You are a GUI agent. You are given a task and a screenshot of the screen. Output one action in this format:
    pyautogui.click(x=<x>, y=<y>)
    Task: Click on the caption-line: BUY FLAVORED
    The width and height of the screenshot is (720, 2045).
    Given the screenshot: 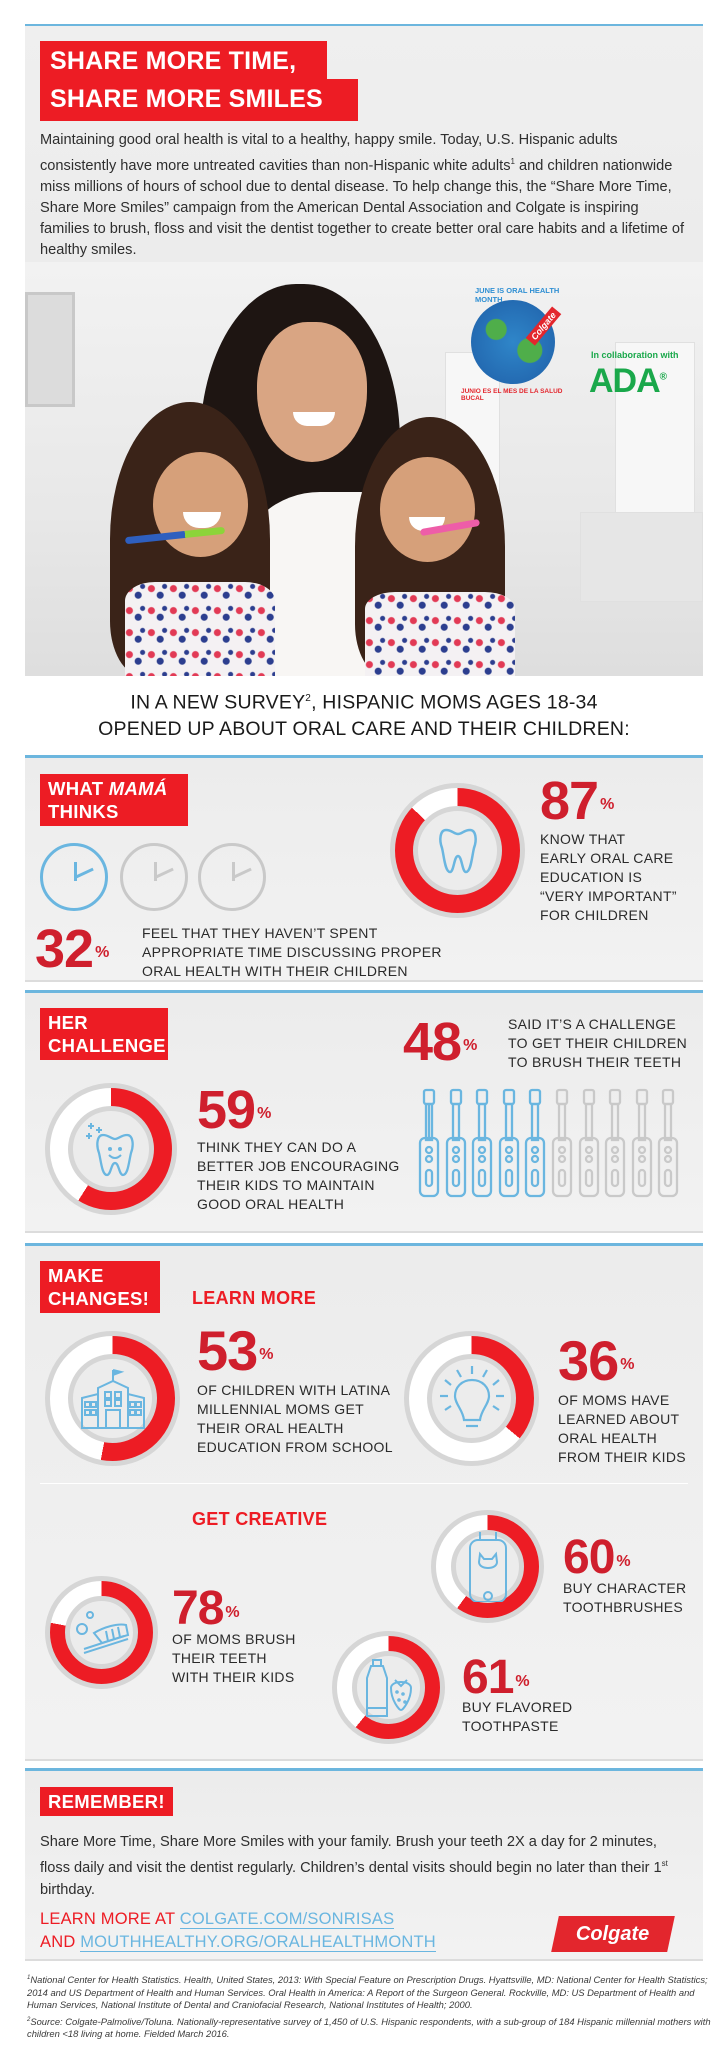 What is the action you would take?
    pyautogui.click(x=517, y=1707)
    